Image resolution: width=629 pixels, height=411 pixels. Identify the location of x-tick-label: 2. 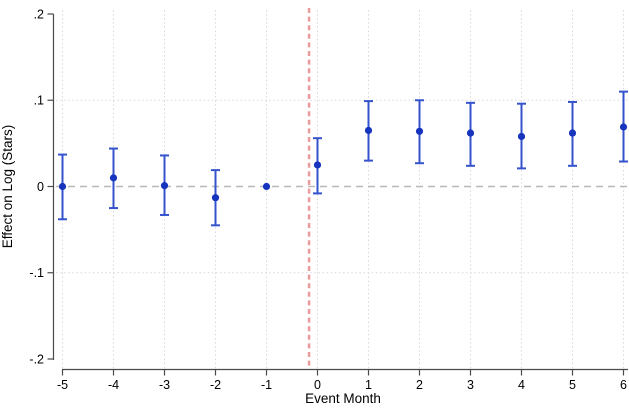
(419, 385).